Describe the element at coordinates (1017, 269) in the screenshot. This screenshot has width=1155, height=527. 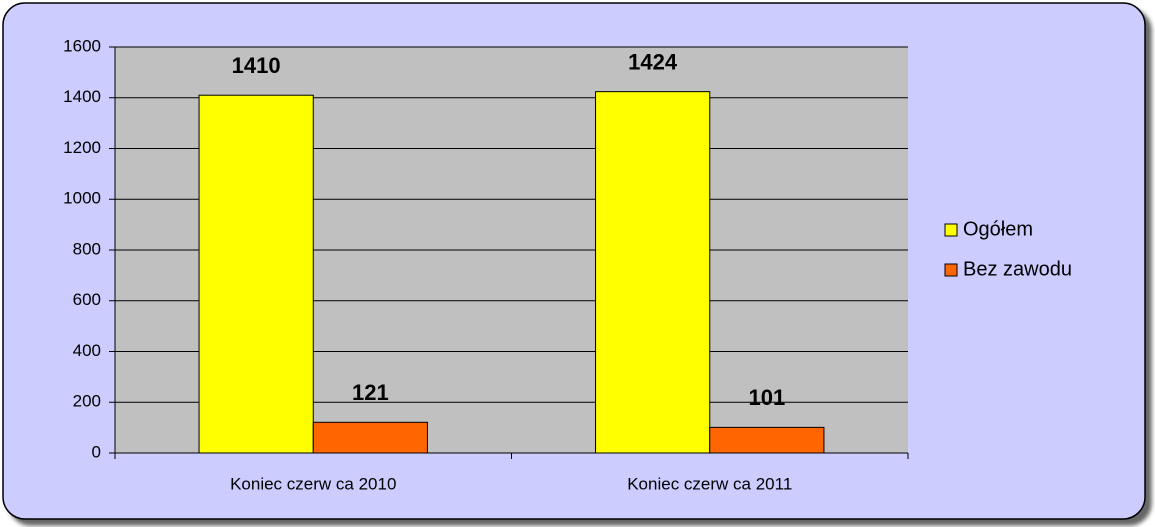
I see `legend-label: Bez zawodu` at that location.